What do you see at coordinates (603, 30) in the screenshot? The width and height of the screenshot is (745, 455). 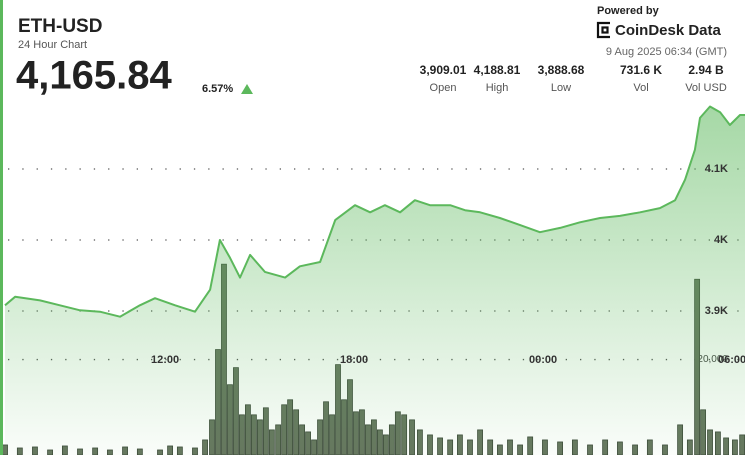 I see `brand-logo` at bounding box center [603, 30].